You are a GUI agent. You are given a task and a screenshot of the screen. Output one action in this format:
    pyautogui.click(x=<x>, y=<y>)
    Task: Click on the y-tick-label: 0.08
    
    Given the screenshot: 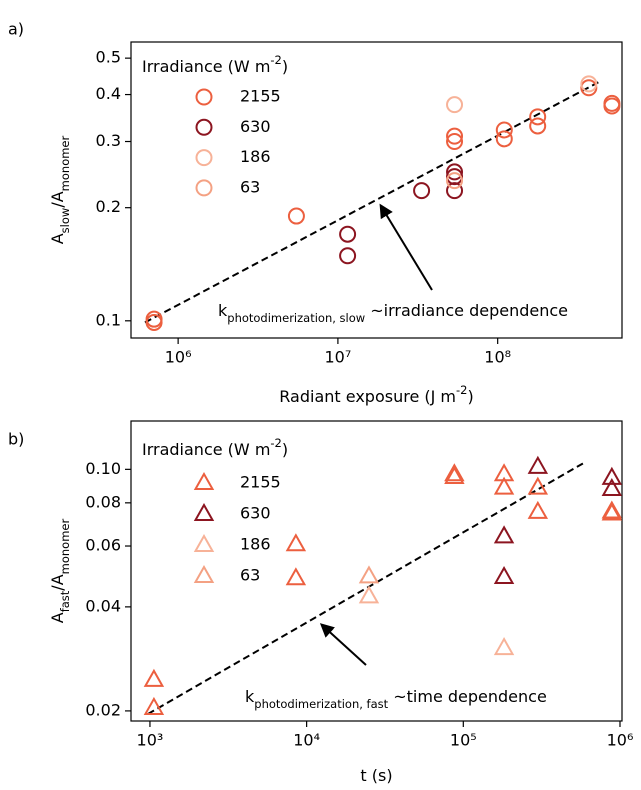 What is the action you would take?
    pyautogui.click(x=103, y=501)
    